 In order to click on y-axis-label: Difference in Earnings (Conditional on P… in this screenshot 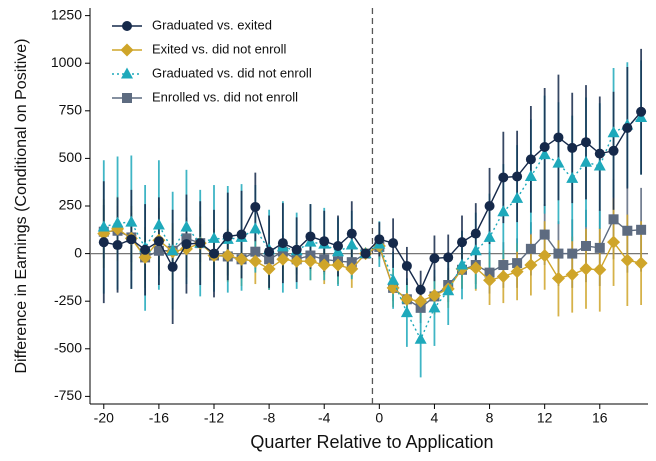, I will do `click(21, 206)`.